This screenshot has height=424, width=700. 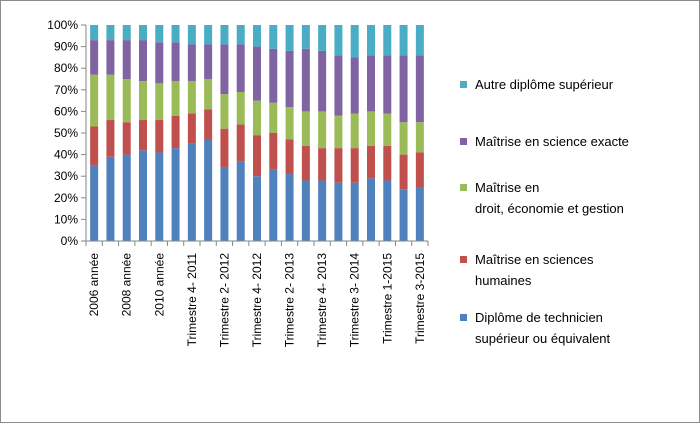 I want to click on y-tick-label: 60%, so click(x=66, y=111).